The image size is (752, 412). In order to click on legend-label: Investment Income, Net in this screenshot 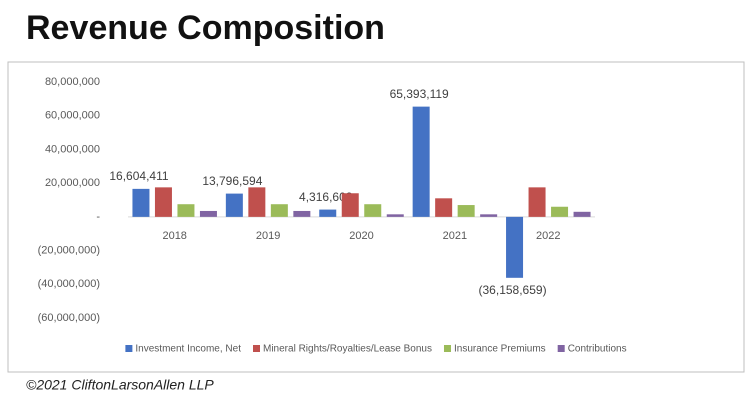, I will do `click(188, 349)`.